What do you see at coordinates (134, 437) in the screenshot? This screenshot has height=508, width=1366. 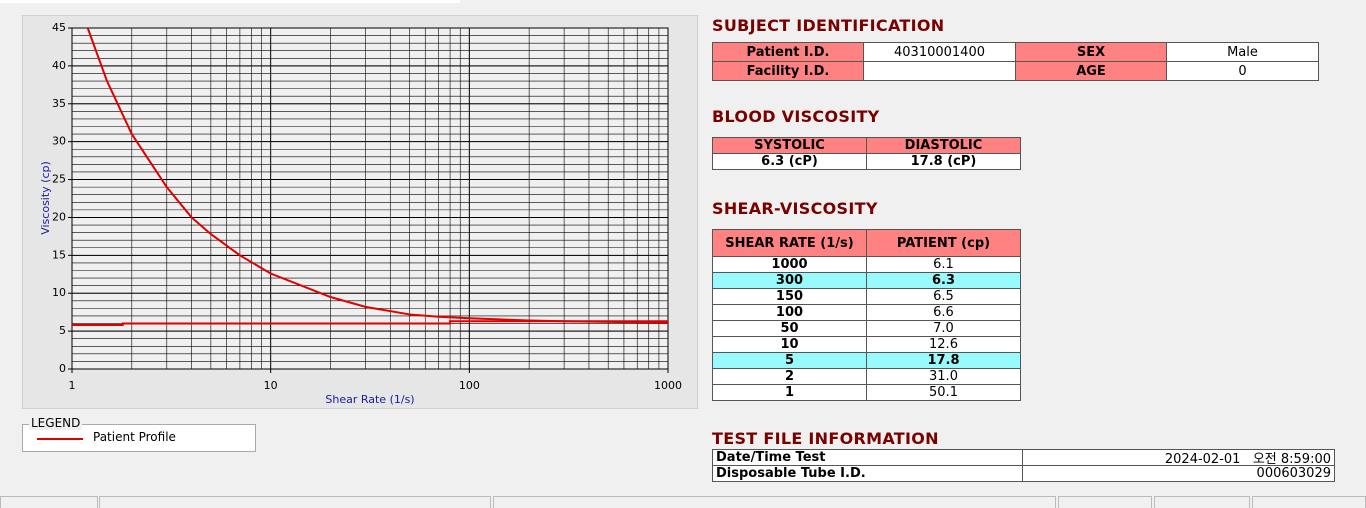 I see `legend-label: Patient Profile` at bounding box center [134, 437].